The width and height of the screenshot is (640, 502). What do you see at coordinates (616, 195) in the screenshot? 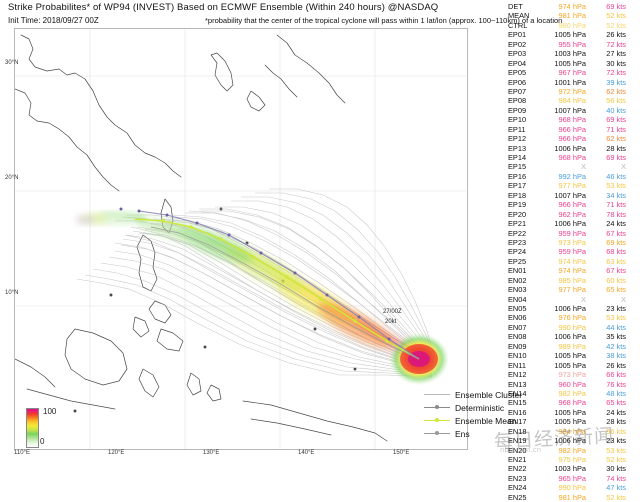
I see `member-wind: 34 kts` at bounding box center [616, 195].